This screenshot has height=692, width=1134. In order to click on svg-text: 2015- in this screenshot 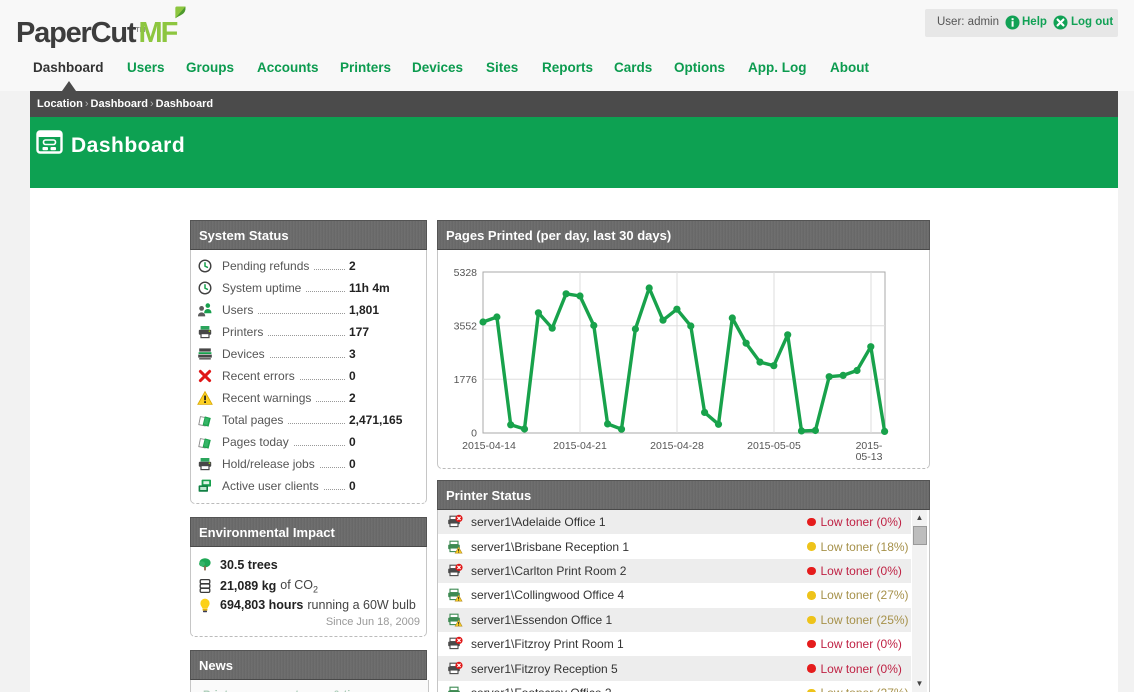, I will do `click(869, 446)`.